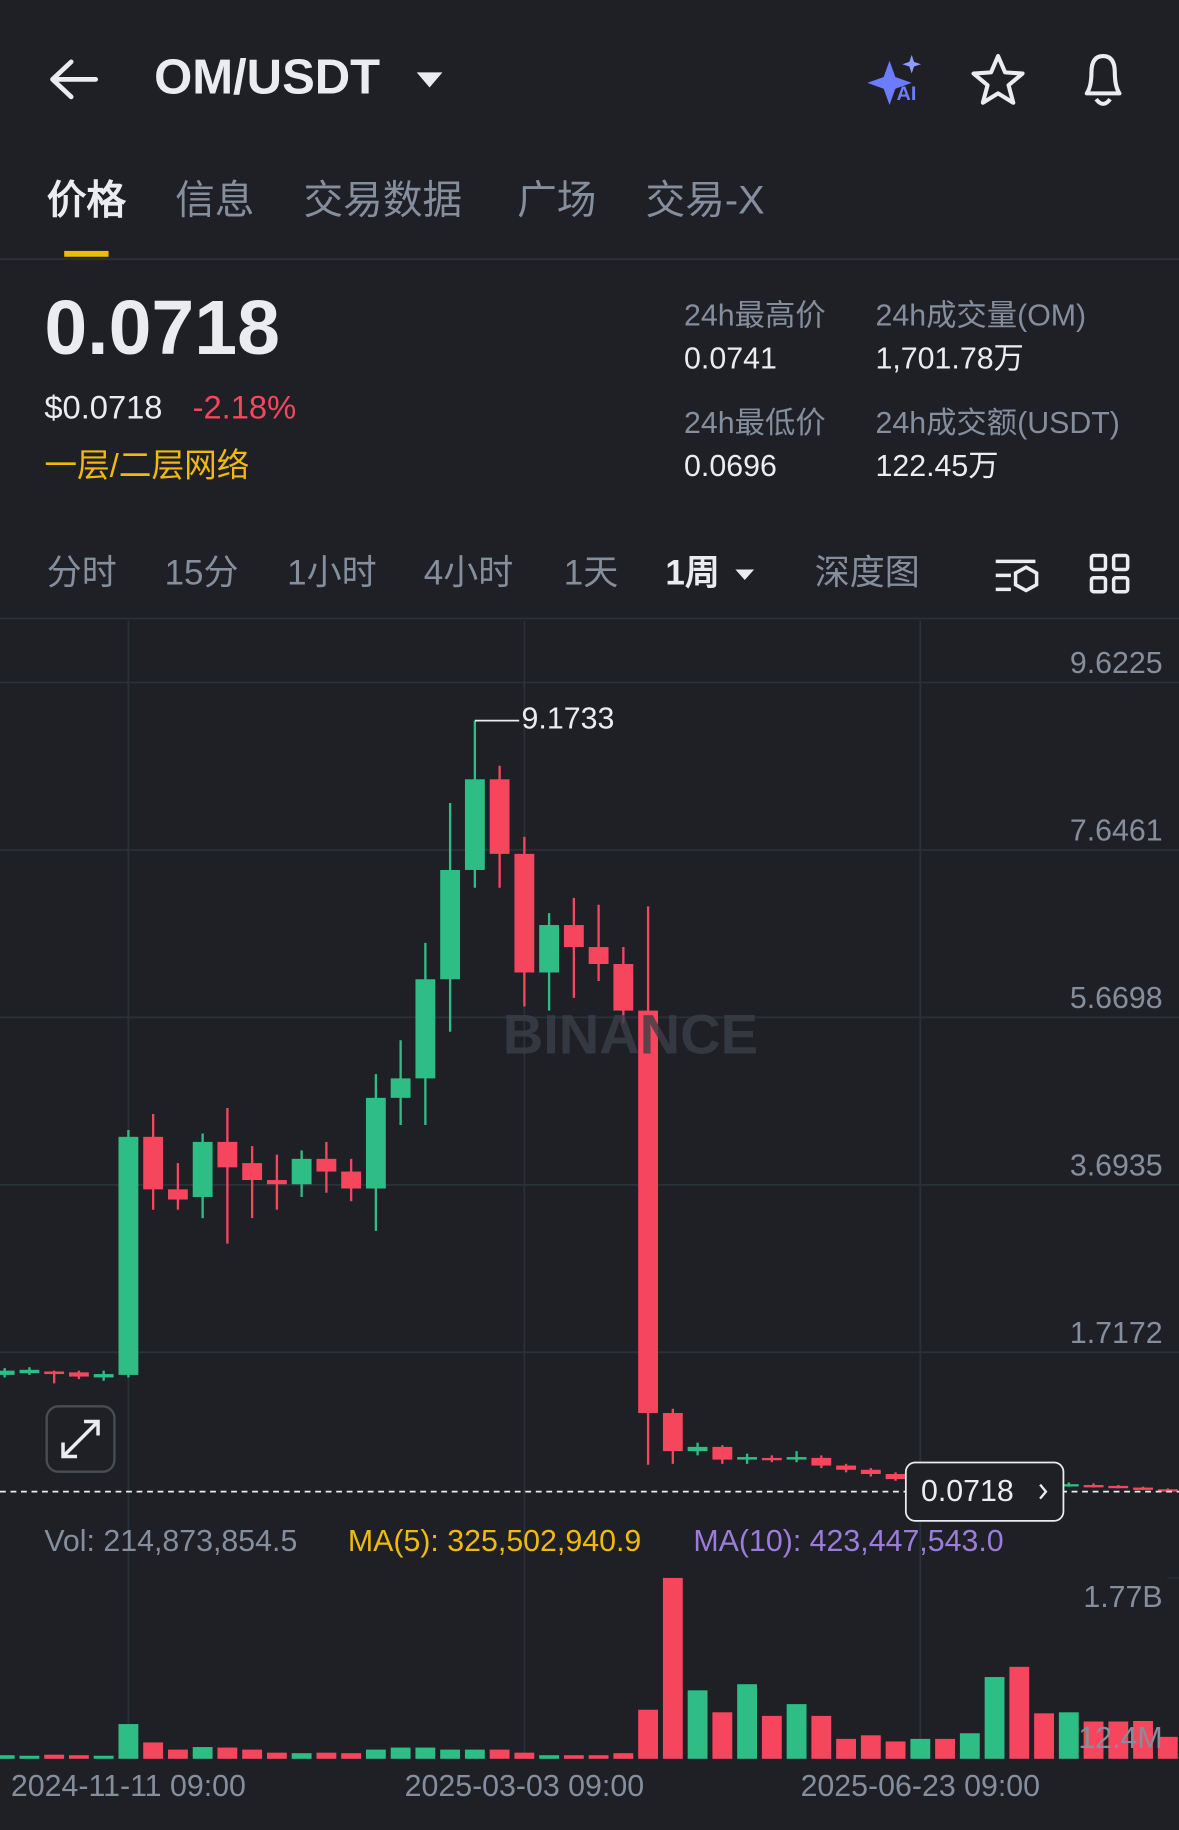 The image size is (1179, 1830). What do you see at coordinates (705, 201) in the screenshot?
I see `tab: 交易-X` at bounding box center [705, 201].